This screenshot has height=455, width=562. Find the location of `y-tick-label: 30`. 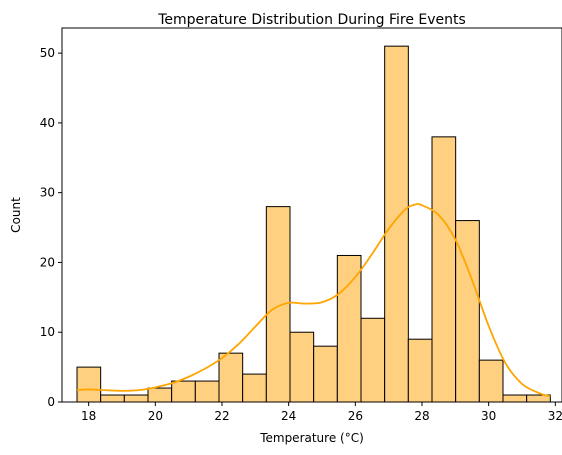

y-tick-label: 30 is located at coordinates (47, 193).